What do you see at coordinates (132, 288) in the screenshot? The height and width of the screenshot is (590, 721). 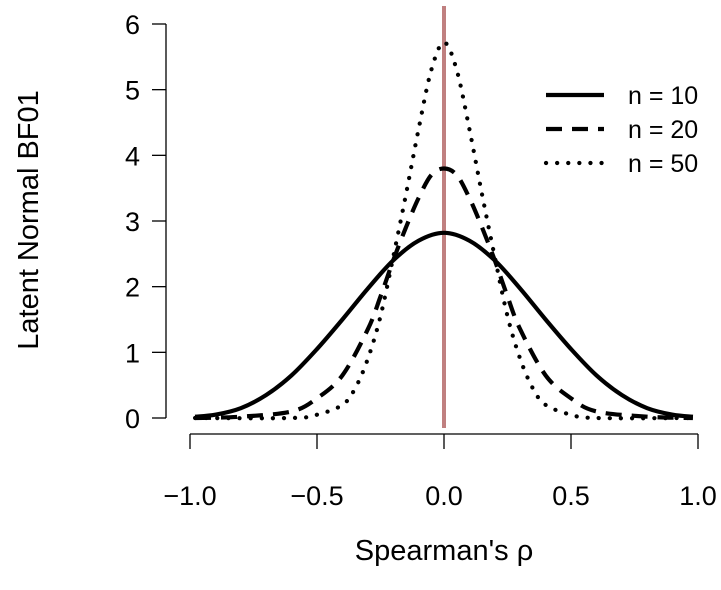 I see `y-tick-label: 2` at bounding box center [132, 288].